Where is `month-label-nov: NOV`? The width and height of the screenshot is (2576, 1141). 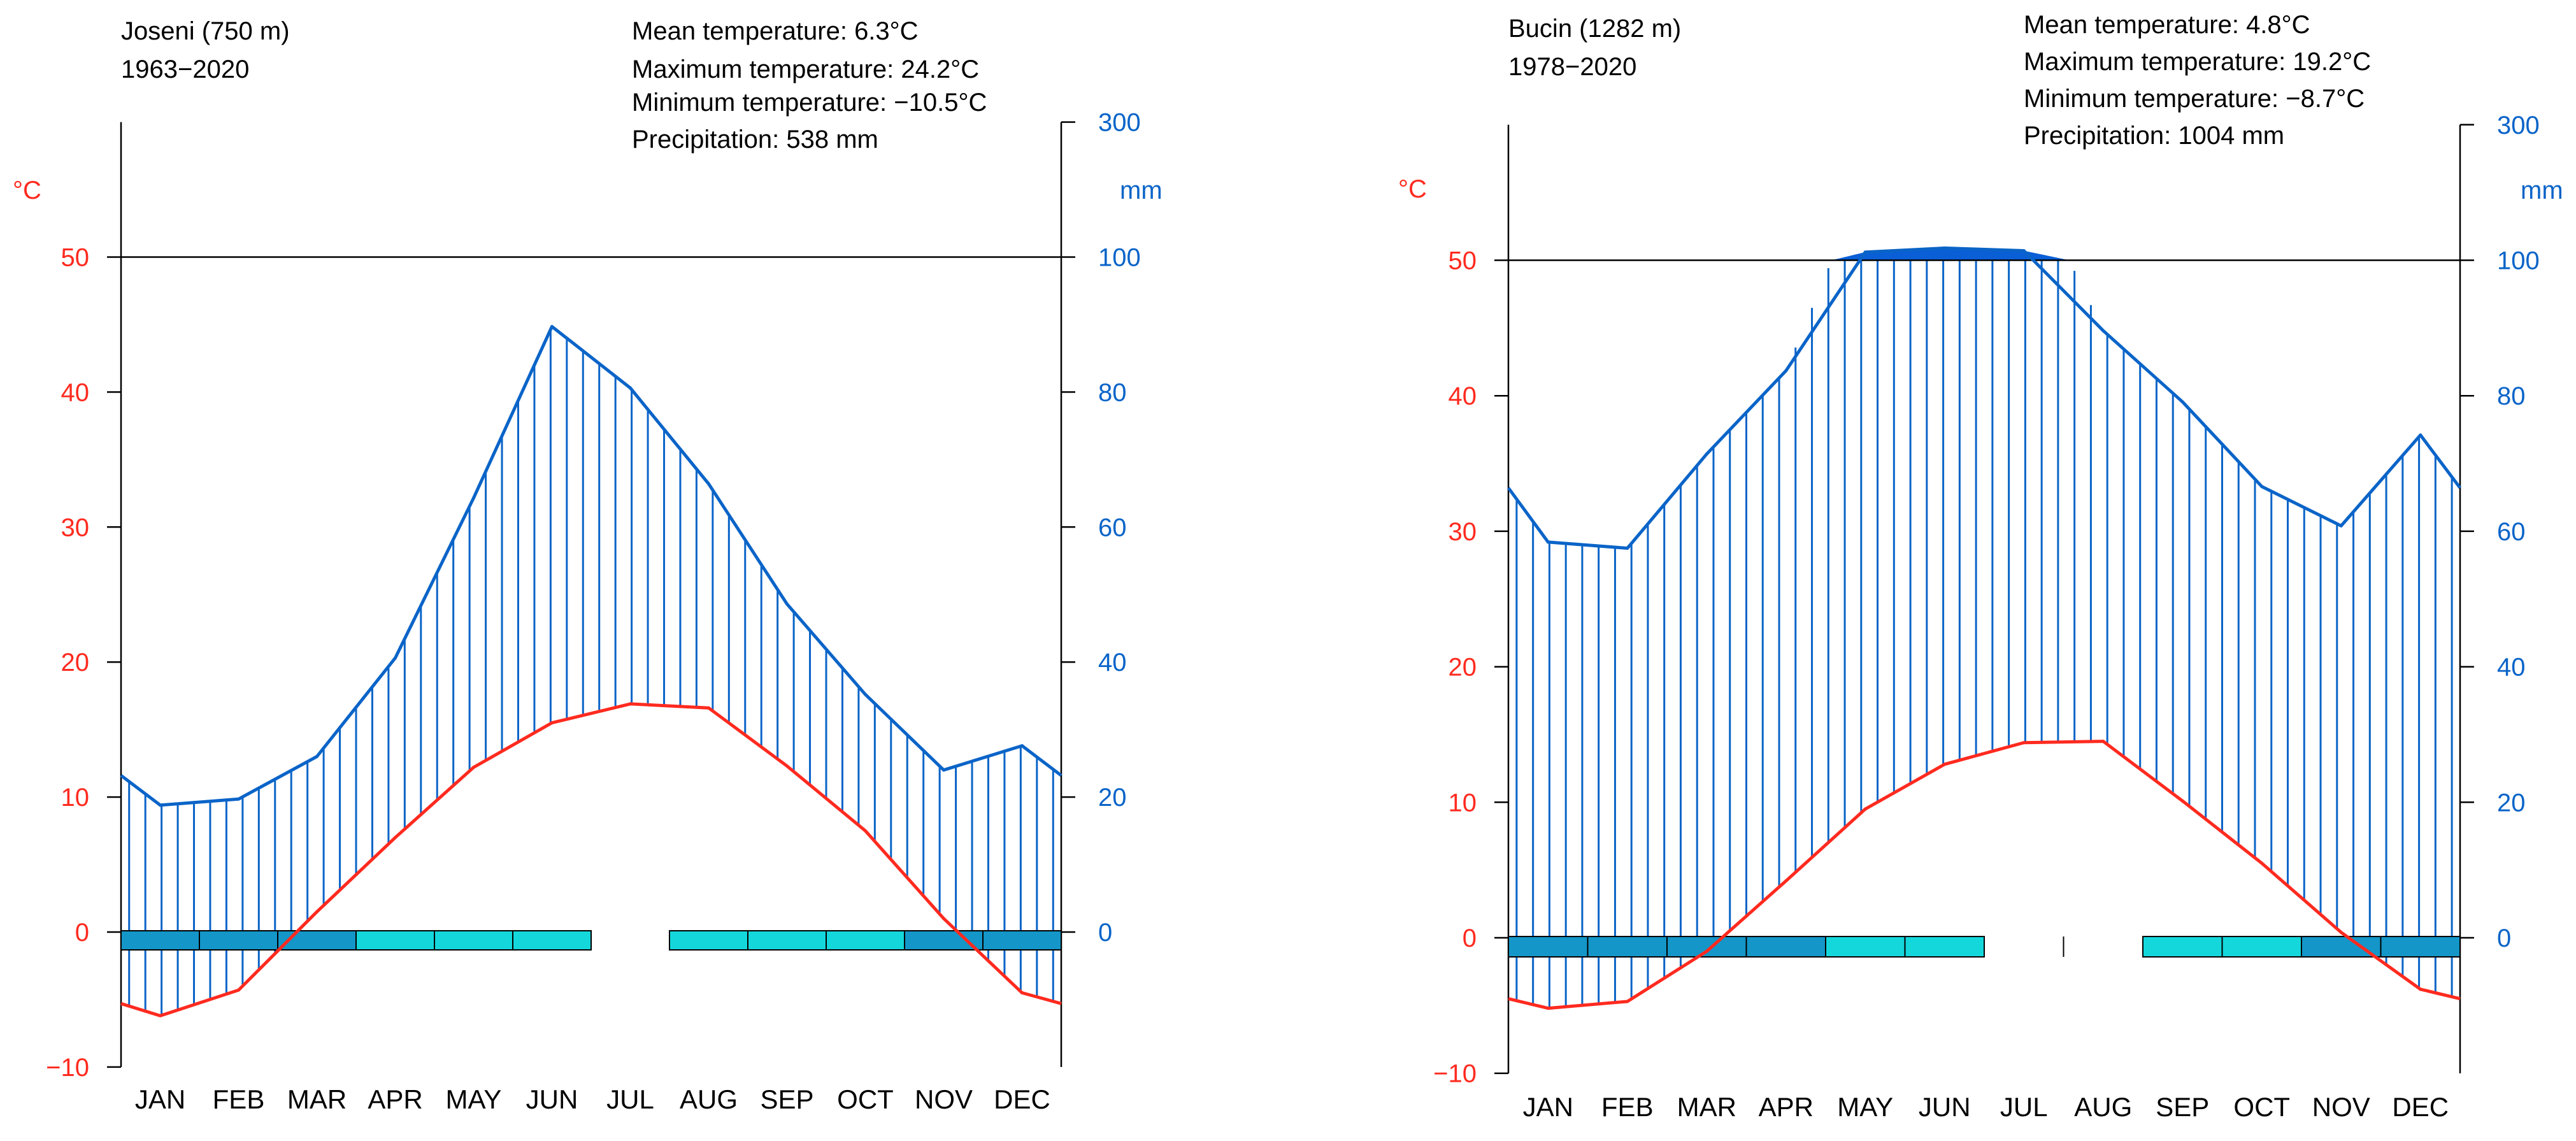
month-label-nov: NOV is located at coordinates (944, 1099).